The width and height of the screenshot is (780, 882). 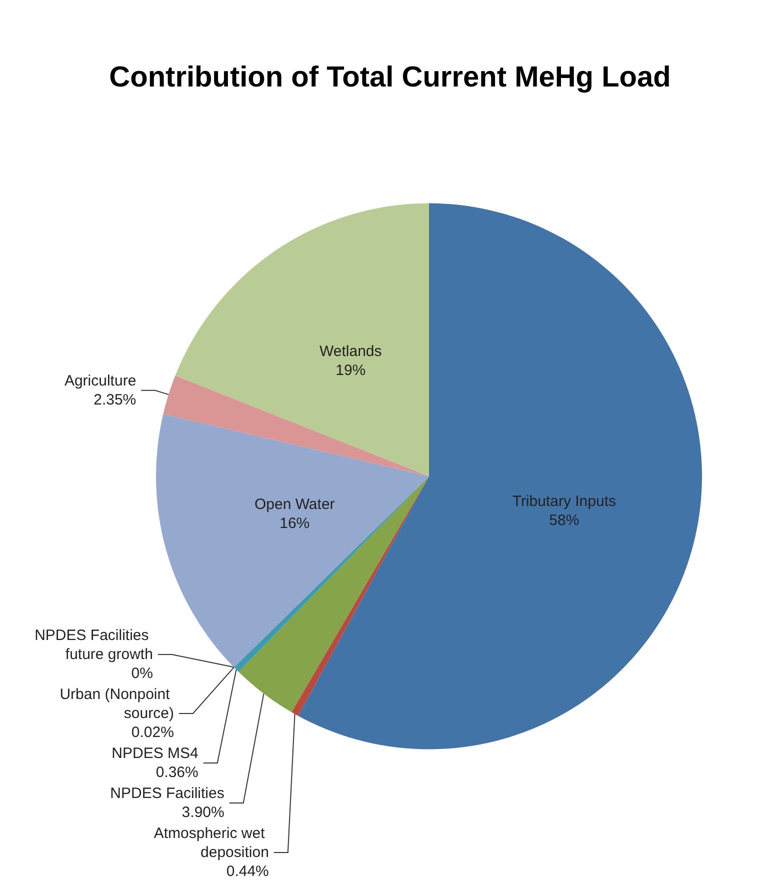 What do you see at coordinates (203, 812) in the screenshot?
I see `data-label: 3.90%` at bounding box center [203, 812].